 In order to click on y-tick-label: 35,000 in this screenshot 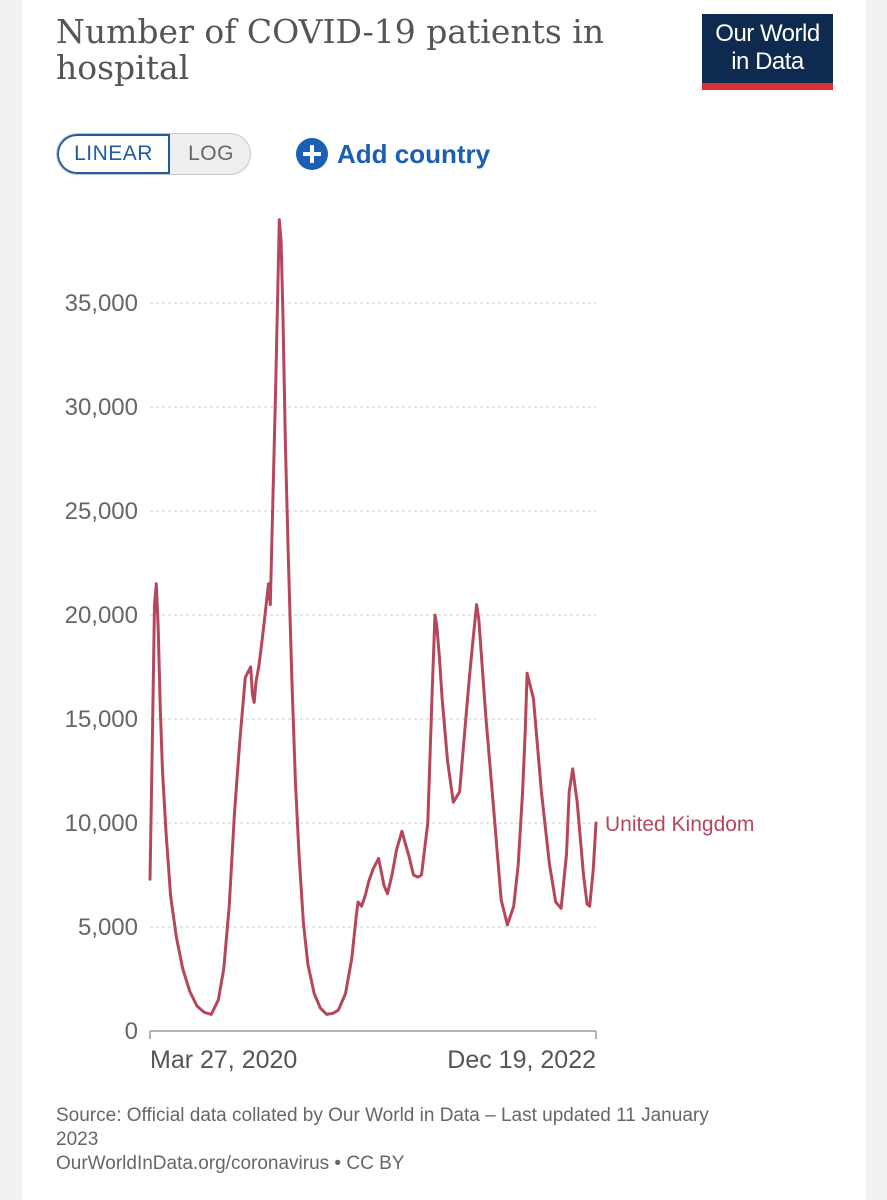, I will do `click(101, 303)`.